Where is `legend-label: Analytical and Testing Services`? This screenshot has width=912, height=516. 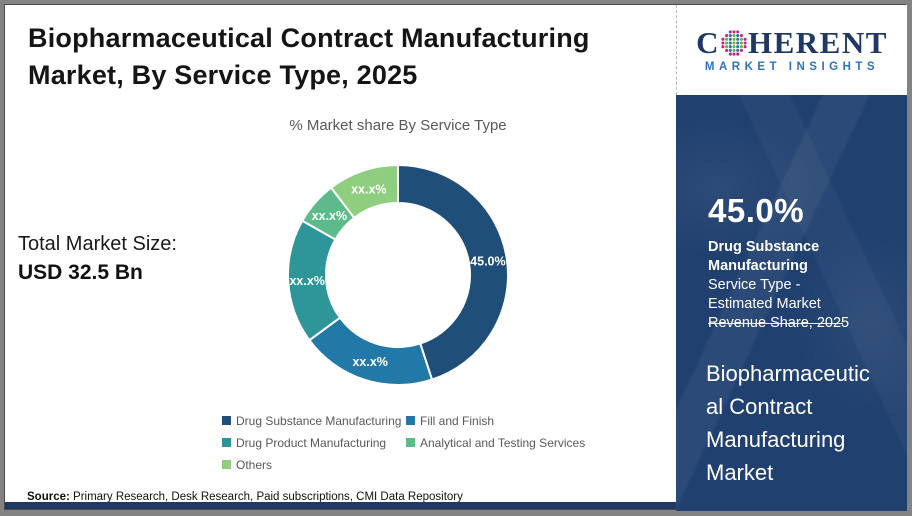
legend-label: Analytical and Testing Services is located at coordinates (503, 442).